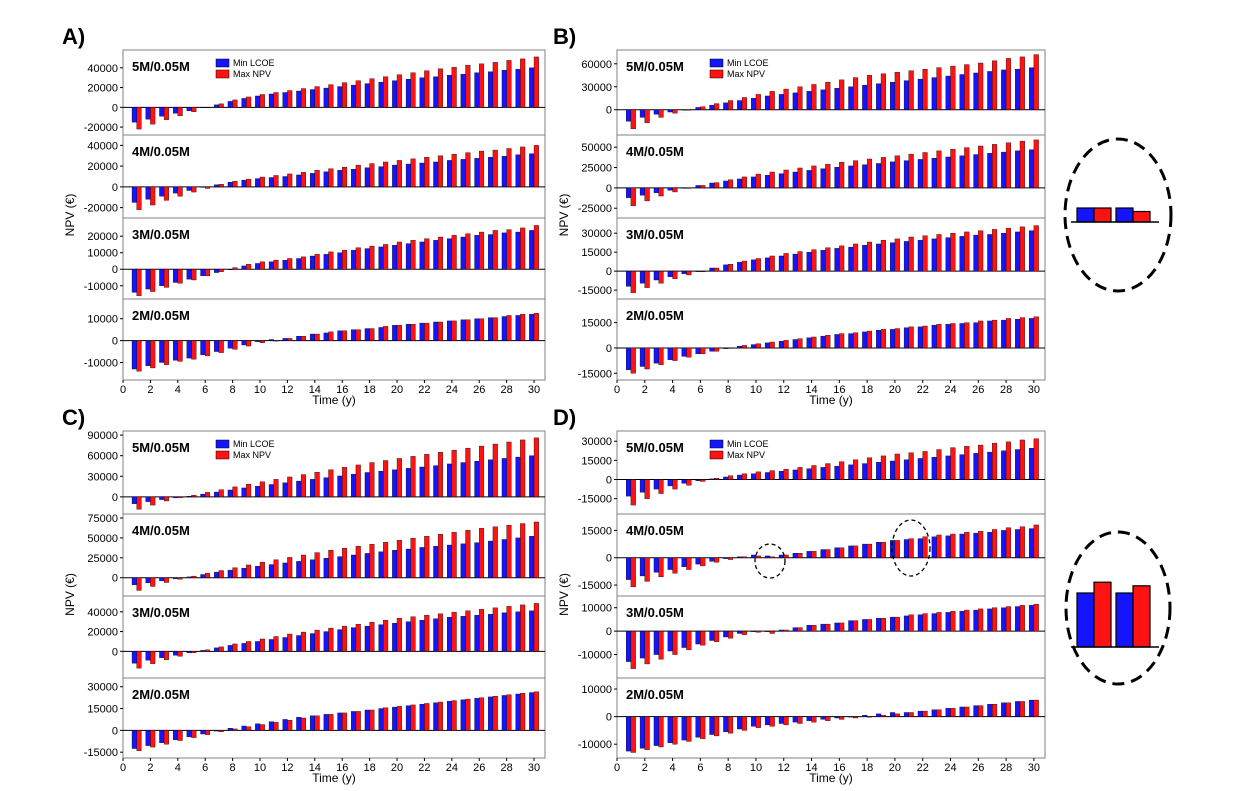  What do you see at coordinates (595, 745) in the screenshot?
I see `y-tick-label: -10000` at bounding box center [595, 745].